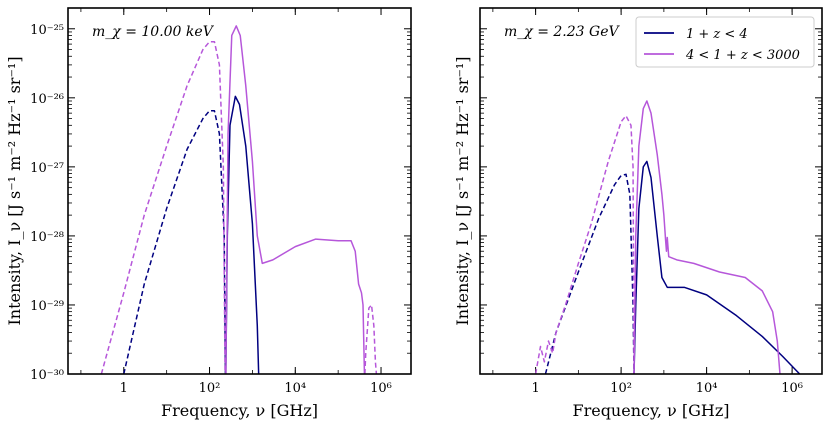 The width and height of the screenshot is (830, 426). I want to click on x-axis-label-right: Frequency, ν [GHz], so click(650, 410).